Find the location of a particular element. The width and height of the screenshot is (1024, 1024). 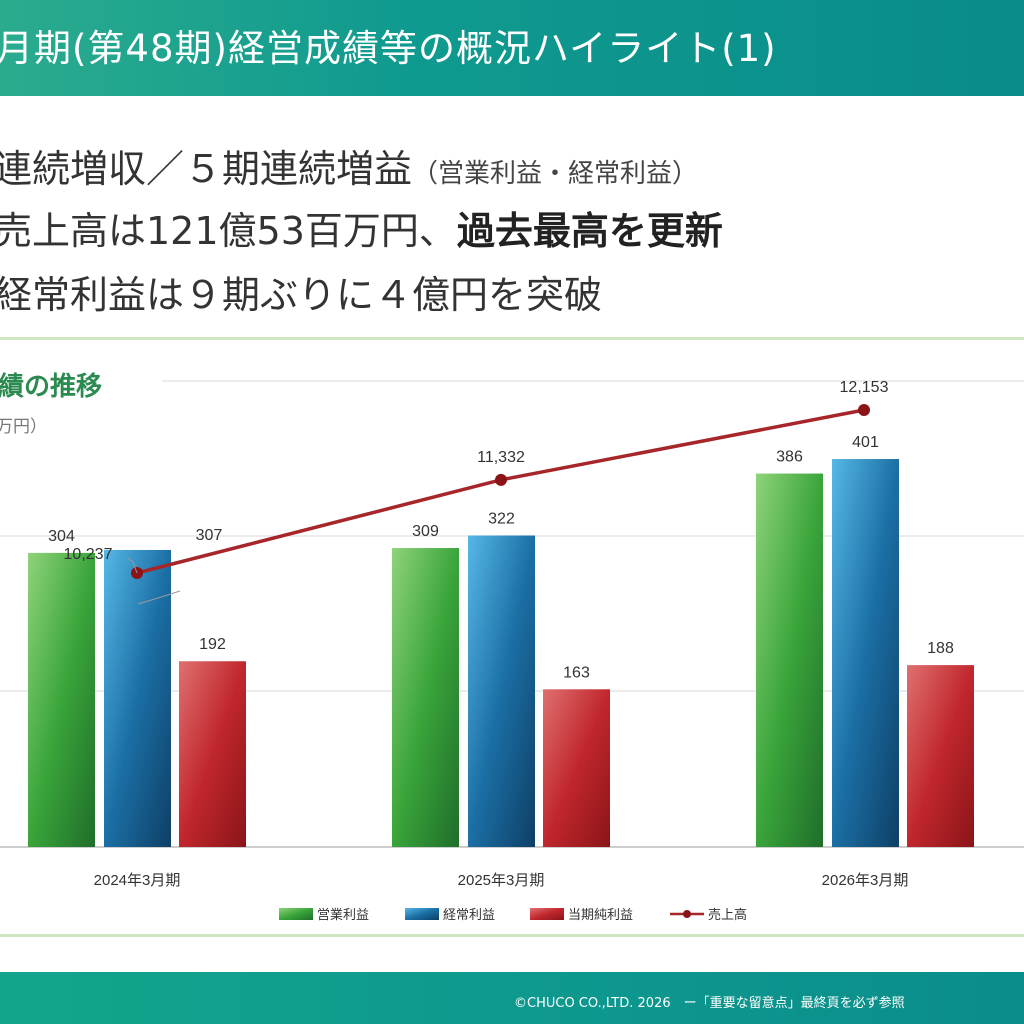

category-label: 2026年3月期 is located at coordinates (865, 880).